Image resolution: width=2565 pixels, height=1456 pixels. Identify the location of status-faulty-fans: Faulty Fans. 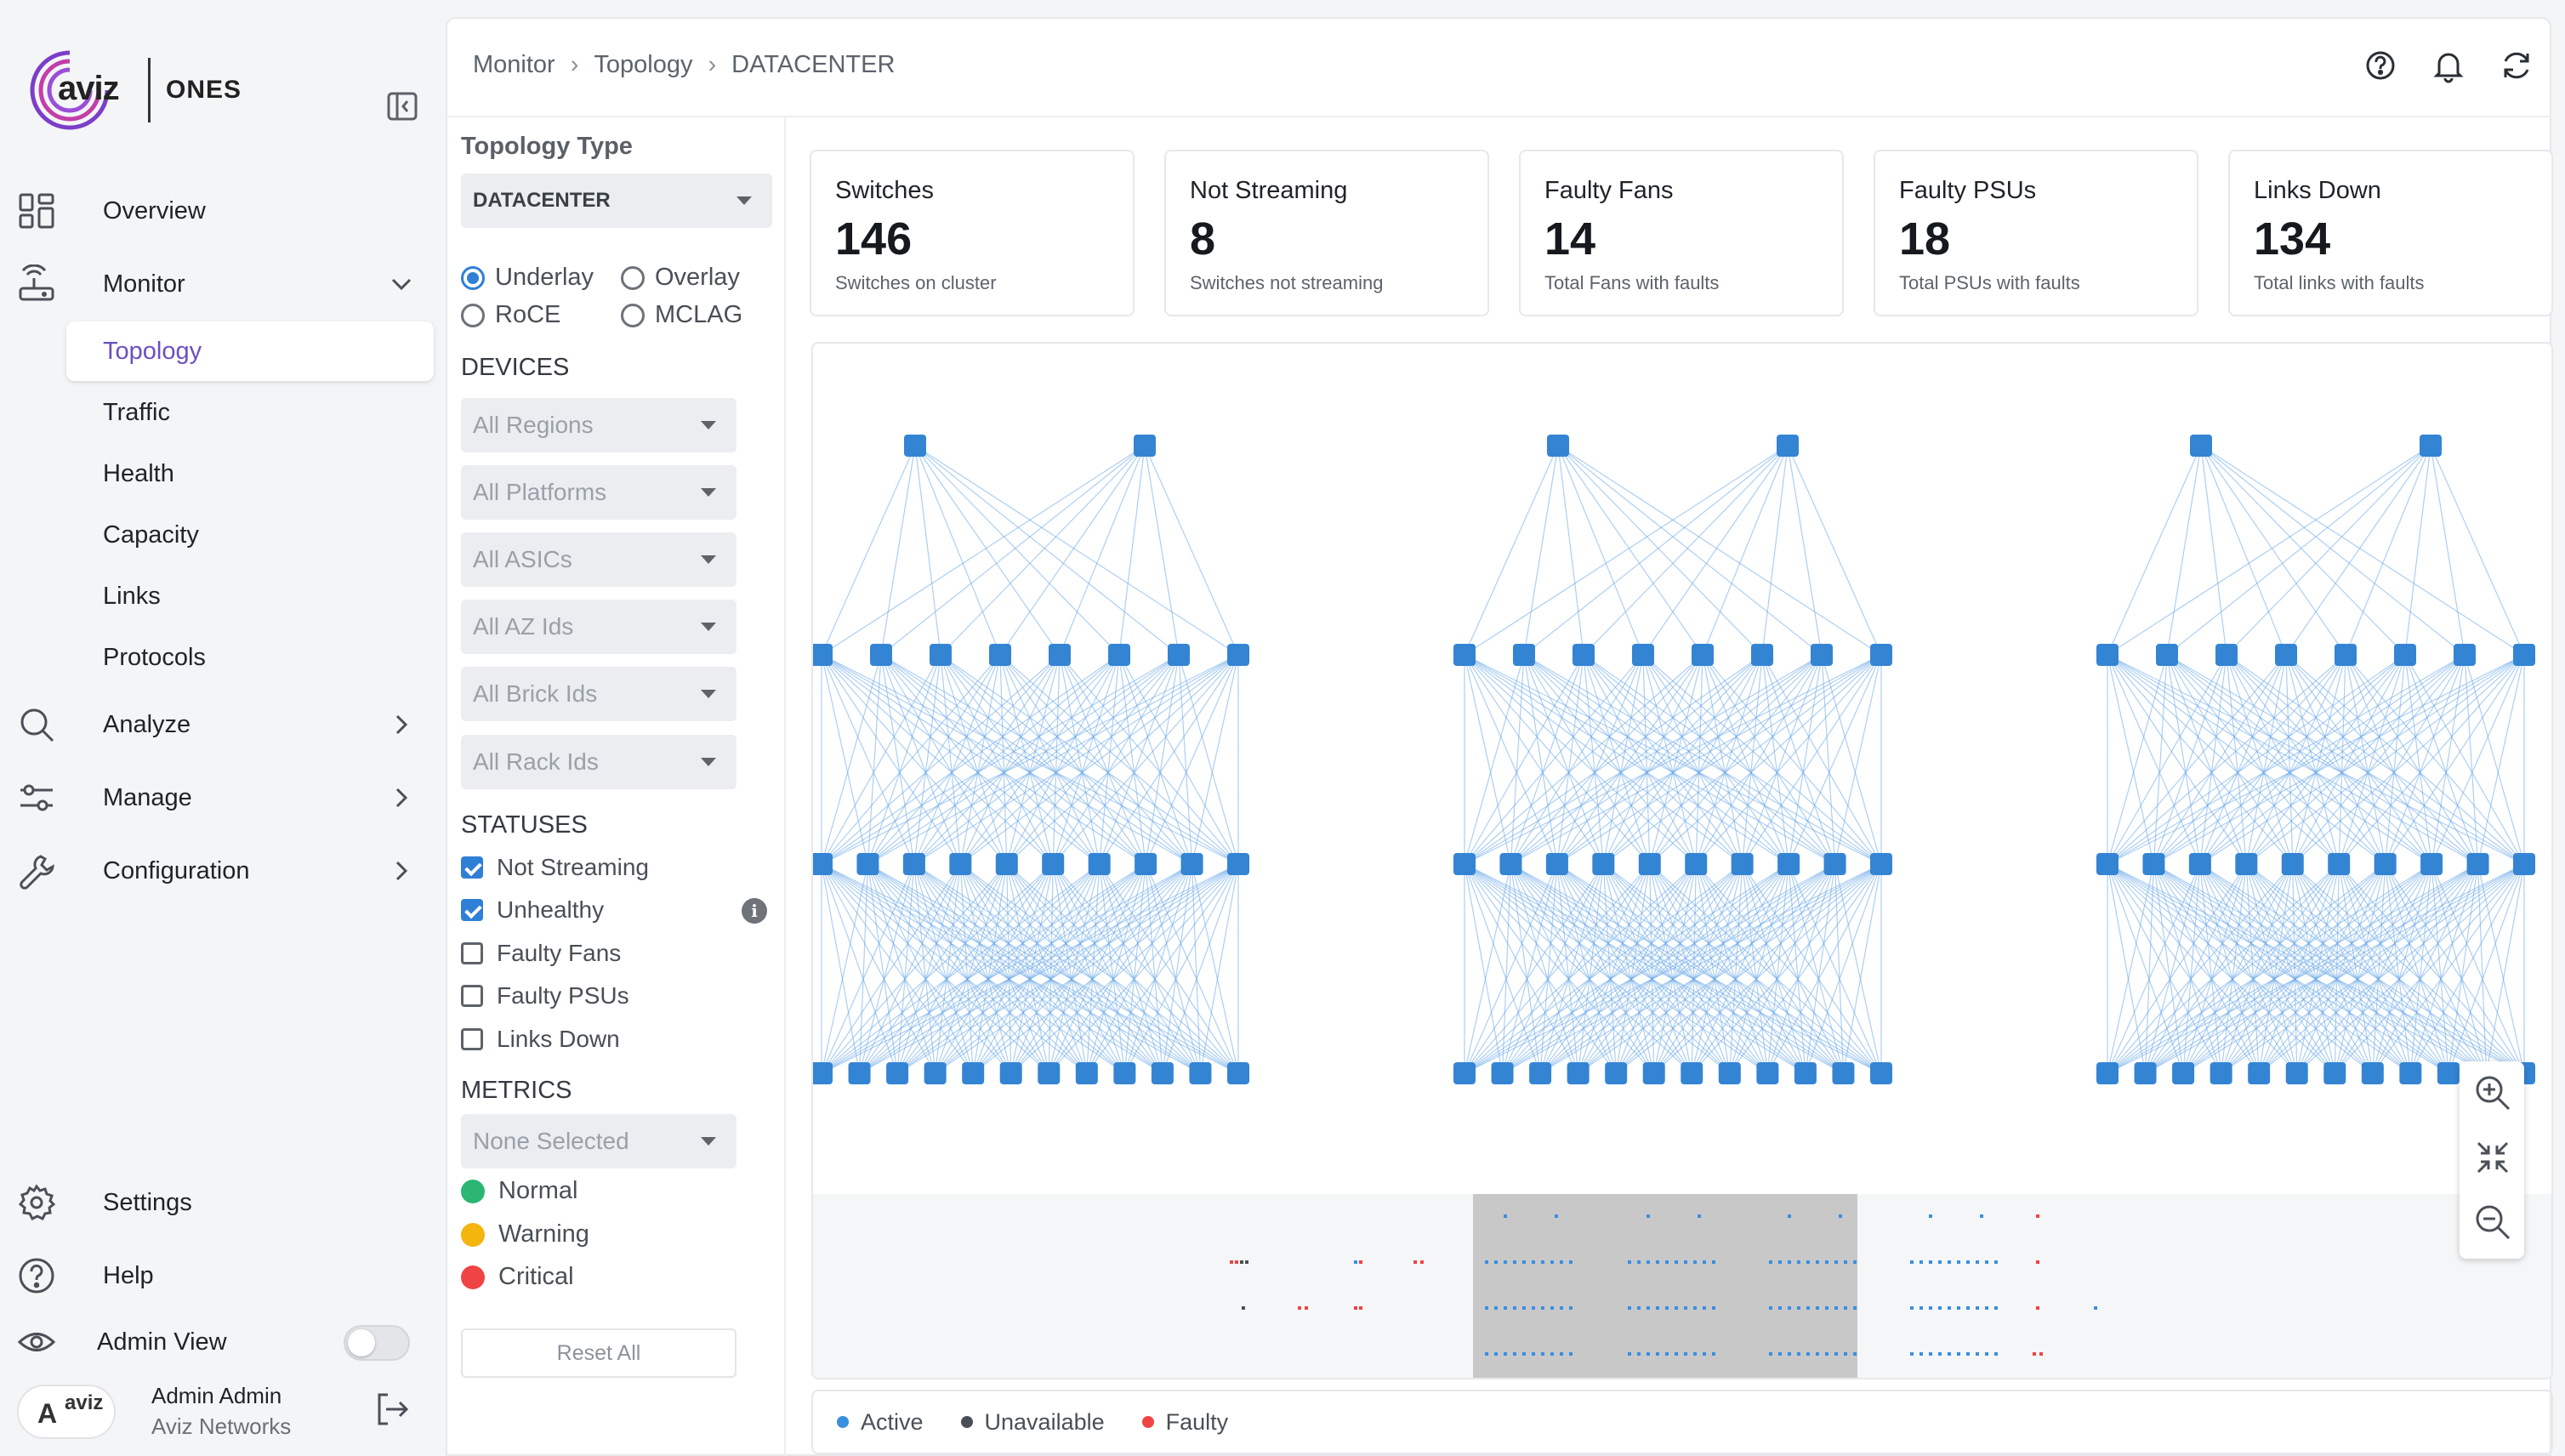
(541, 954).